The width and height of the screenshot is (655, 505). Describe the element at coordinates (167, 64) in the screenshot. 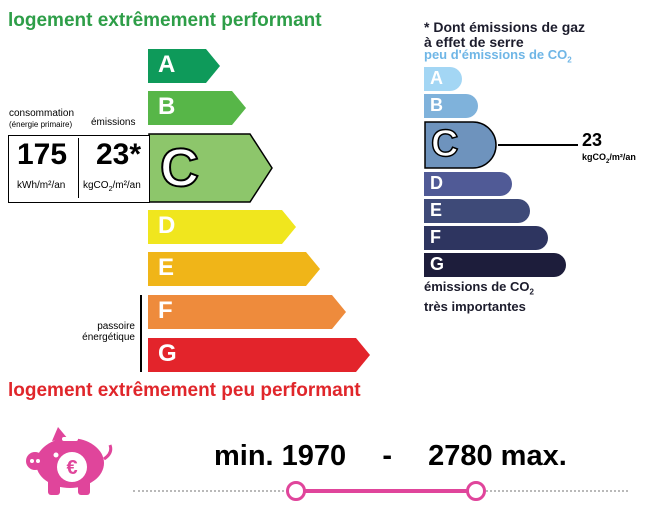

I see `dpe-letter-a: A` at that location.